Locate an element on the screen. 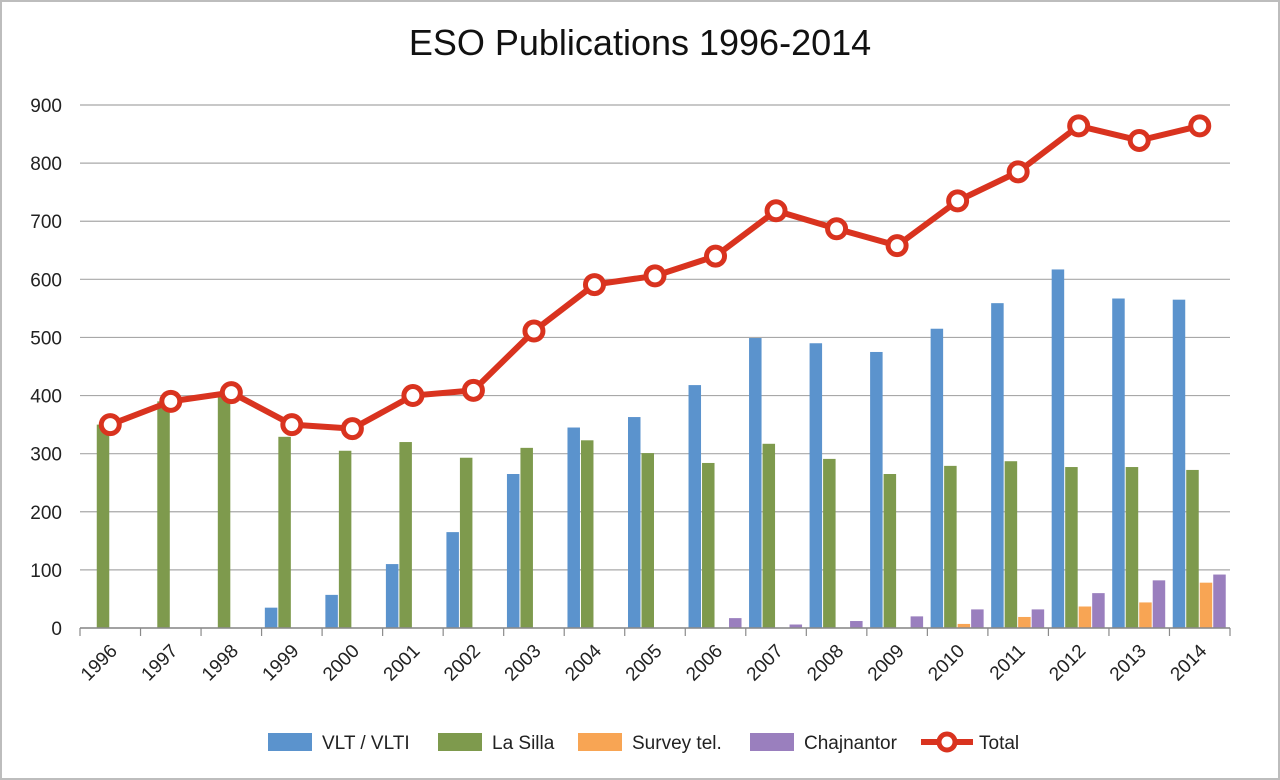  bar-la-silla-2014 is located at coordinates (1192, 548).